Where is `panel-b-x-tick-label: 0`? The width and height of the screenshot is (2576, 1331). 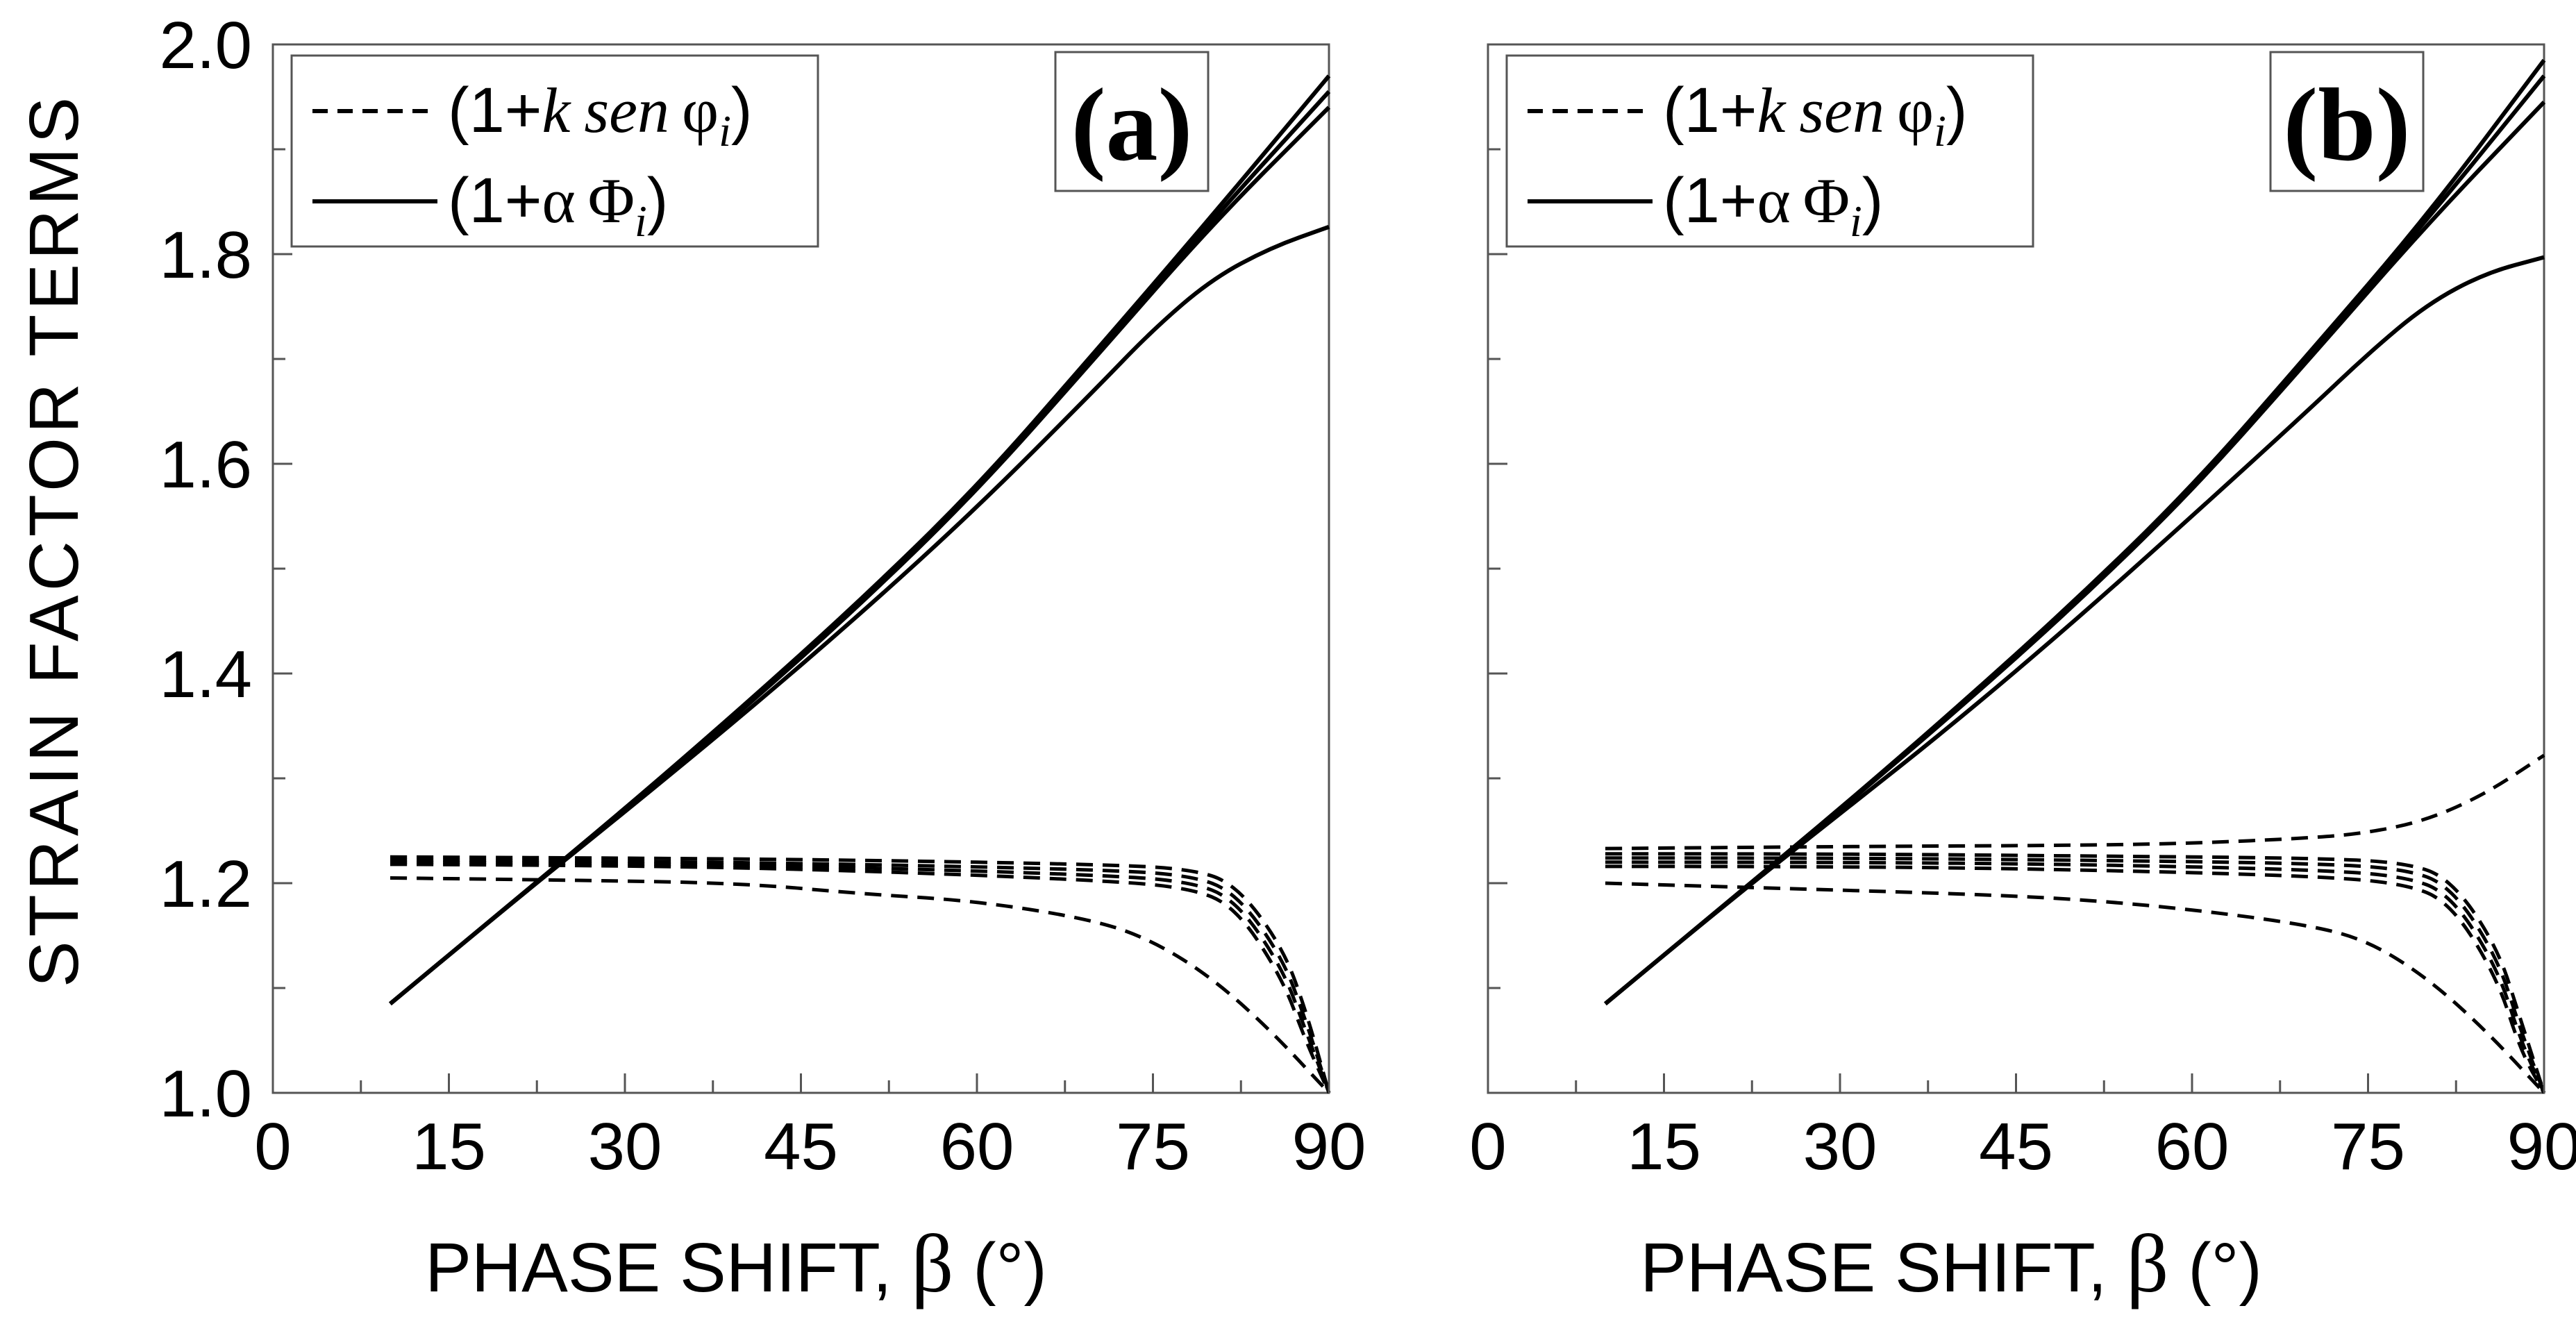 panel-b-x-tick-label: 0 is located at coordinates (1487, 1147).